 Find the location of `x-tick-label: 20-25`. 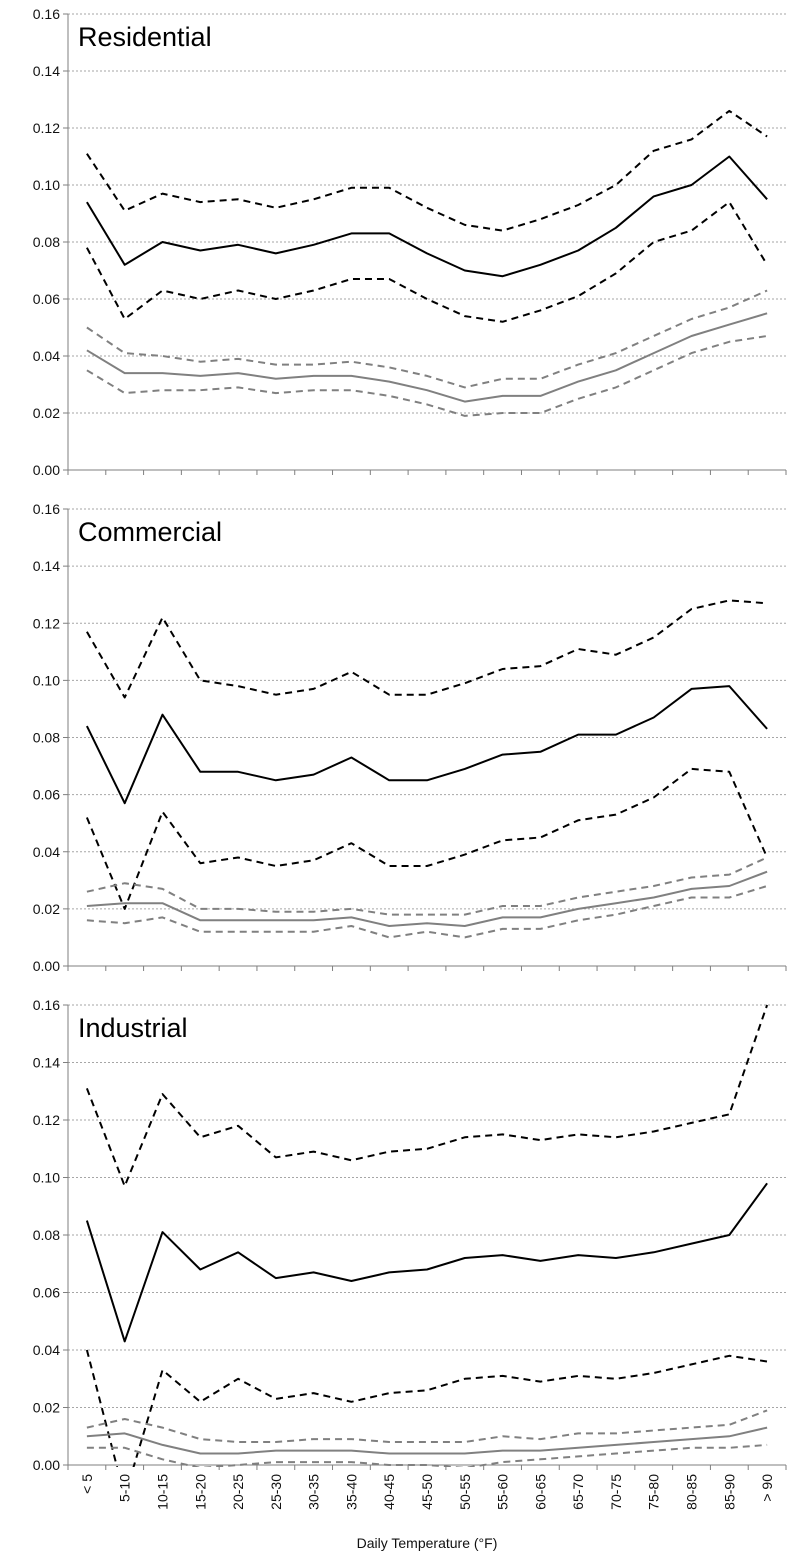

x-tick-label: 20-25 is located at coordinates (238, 1492).